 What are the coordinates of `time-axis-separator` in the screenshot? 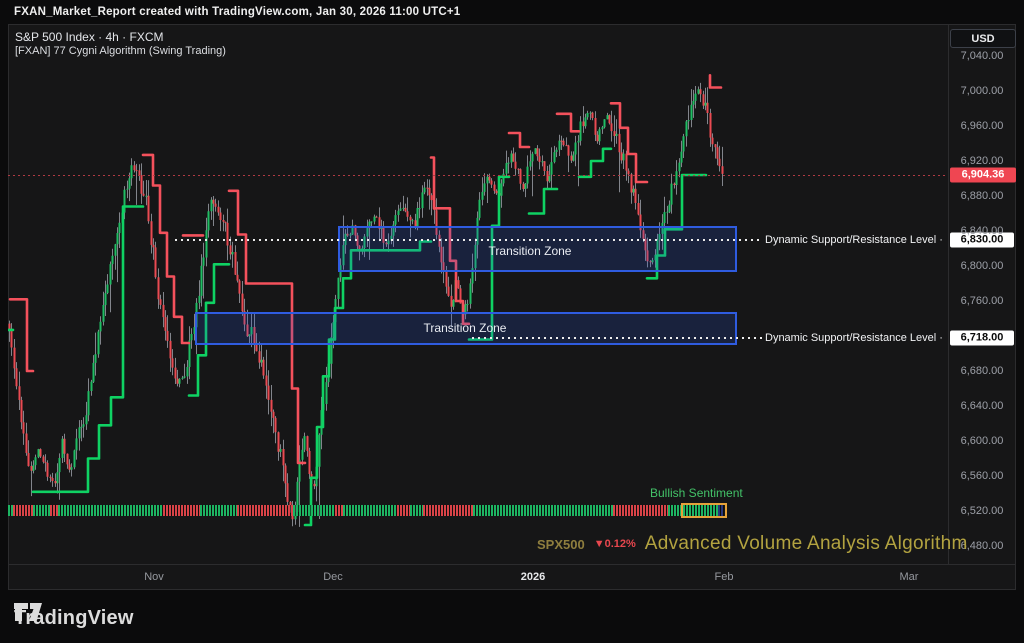 It's located at (512, 564).